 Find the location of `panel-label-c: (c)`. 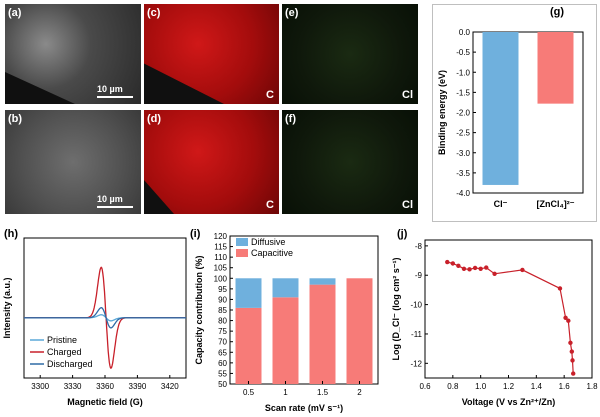

panel-label-c: (c) is located at coordinates (154, 13).